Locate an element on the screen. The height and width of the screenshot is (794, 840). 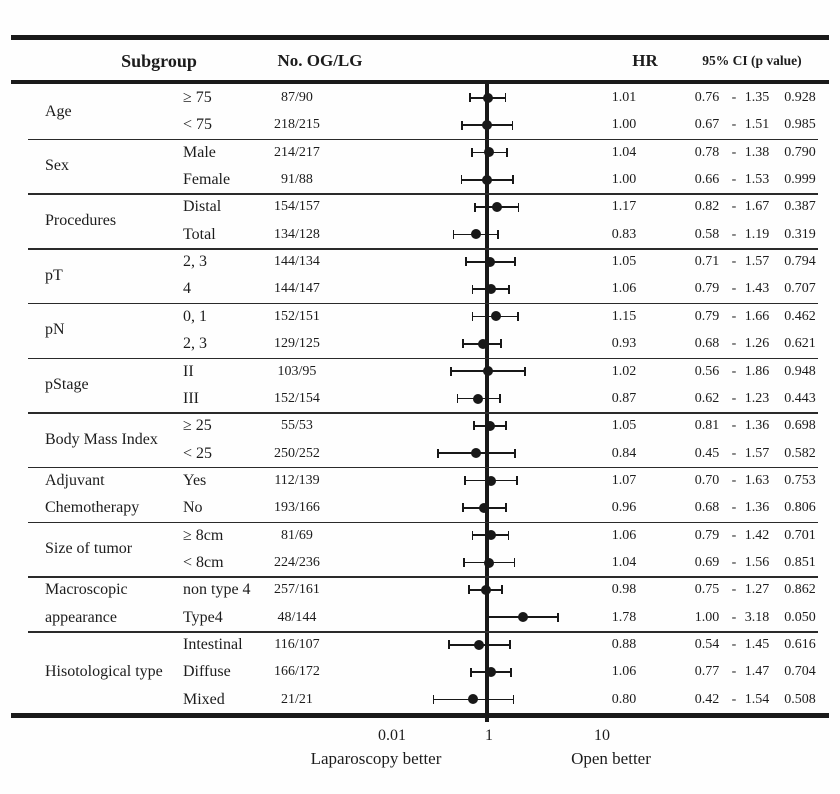
group-label-line: pStage is located at coordinates (67, 385).